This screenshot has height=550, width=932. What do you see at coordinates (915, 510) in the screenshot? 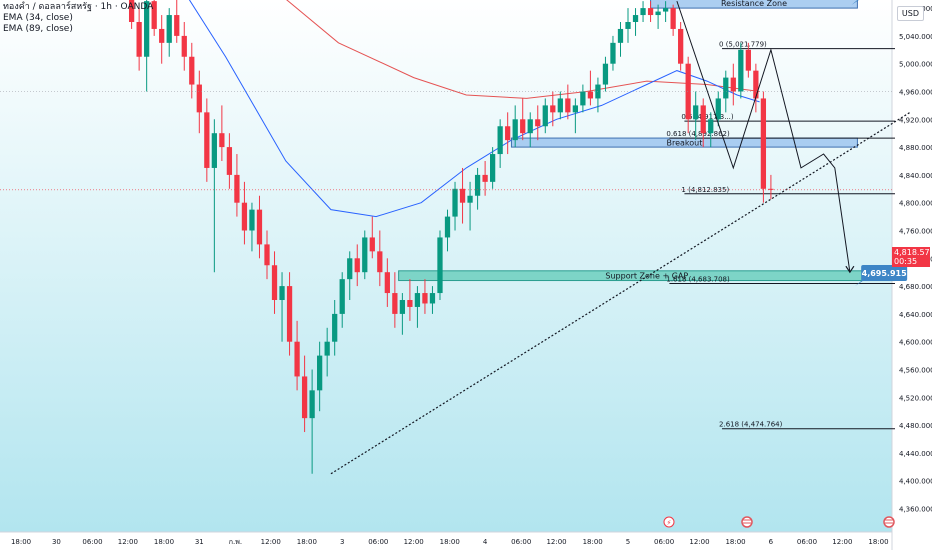
I see `price-tick-label: 4,360.000` at bounding box center [915, 510].